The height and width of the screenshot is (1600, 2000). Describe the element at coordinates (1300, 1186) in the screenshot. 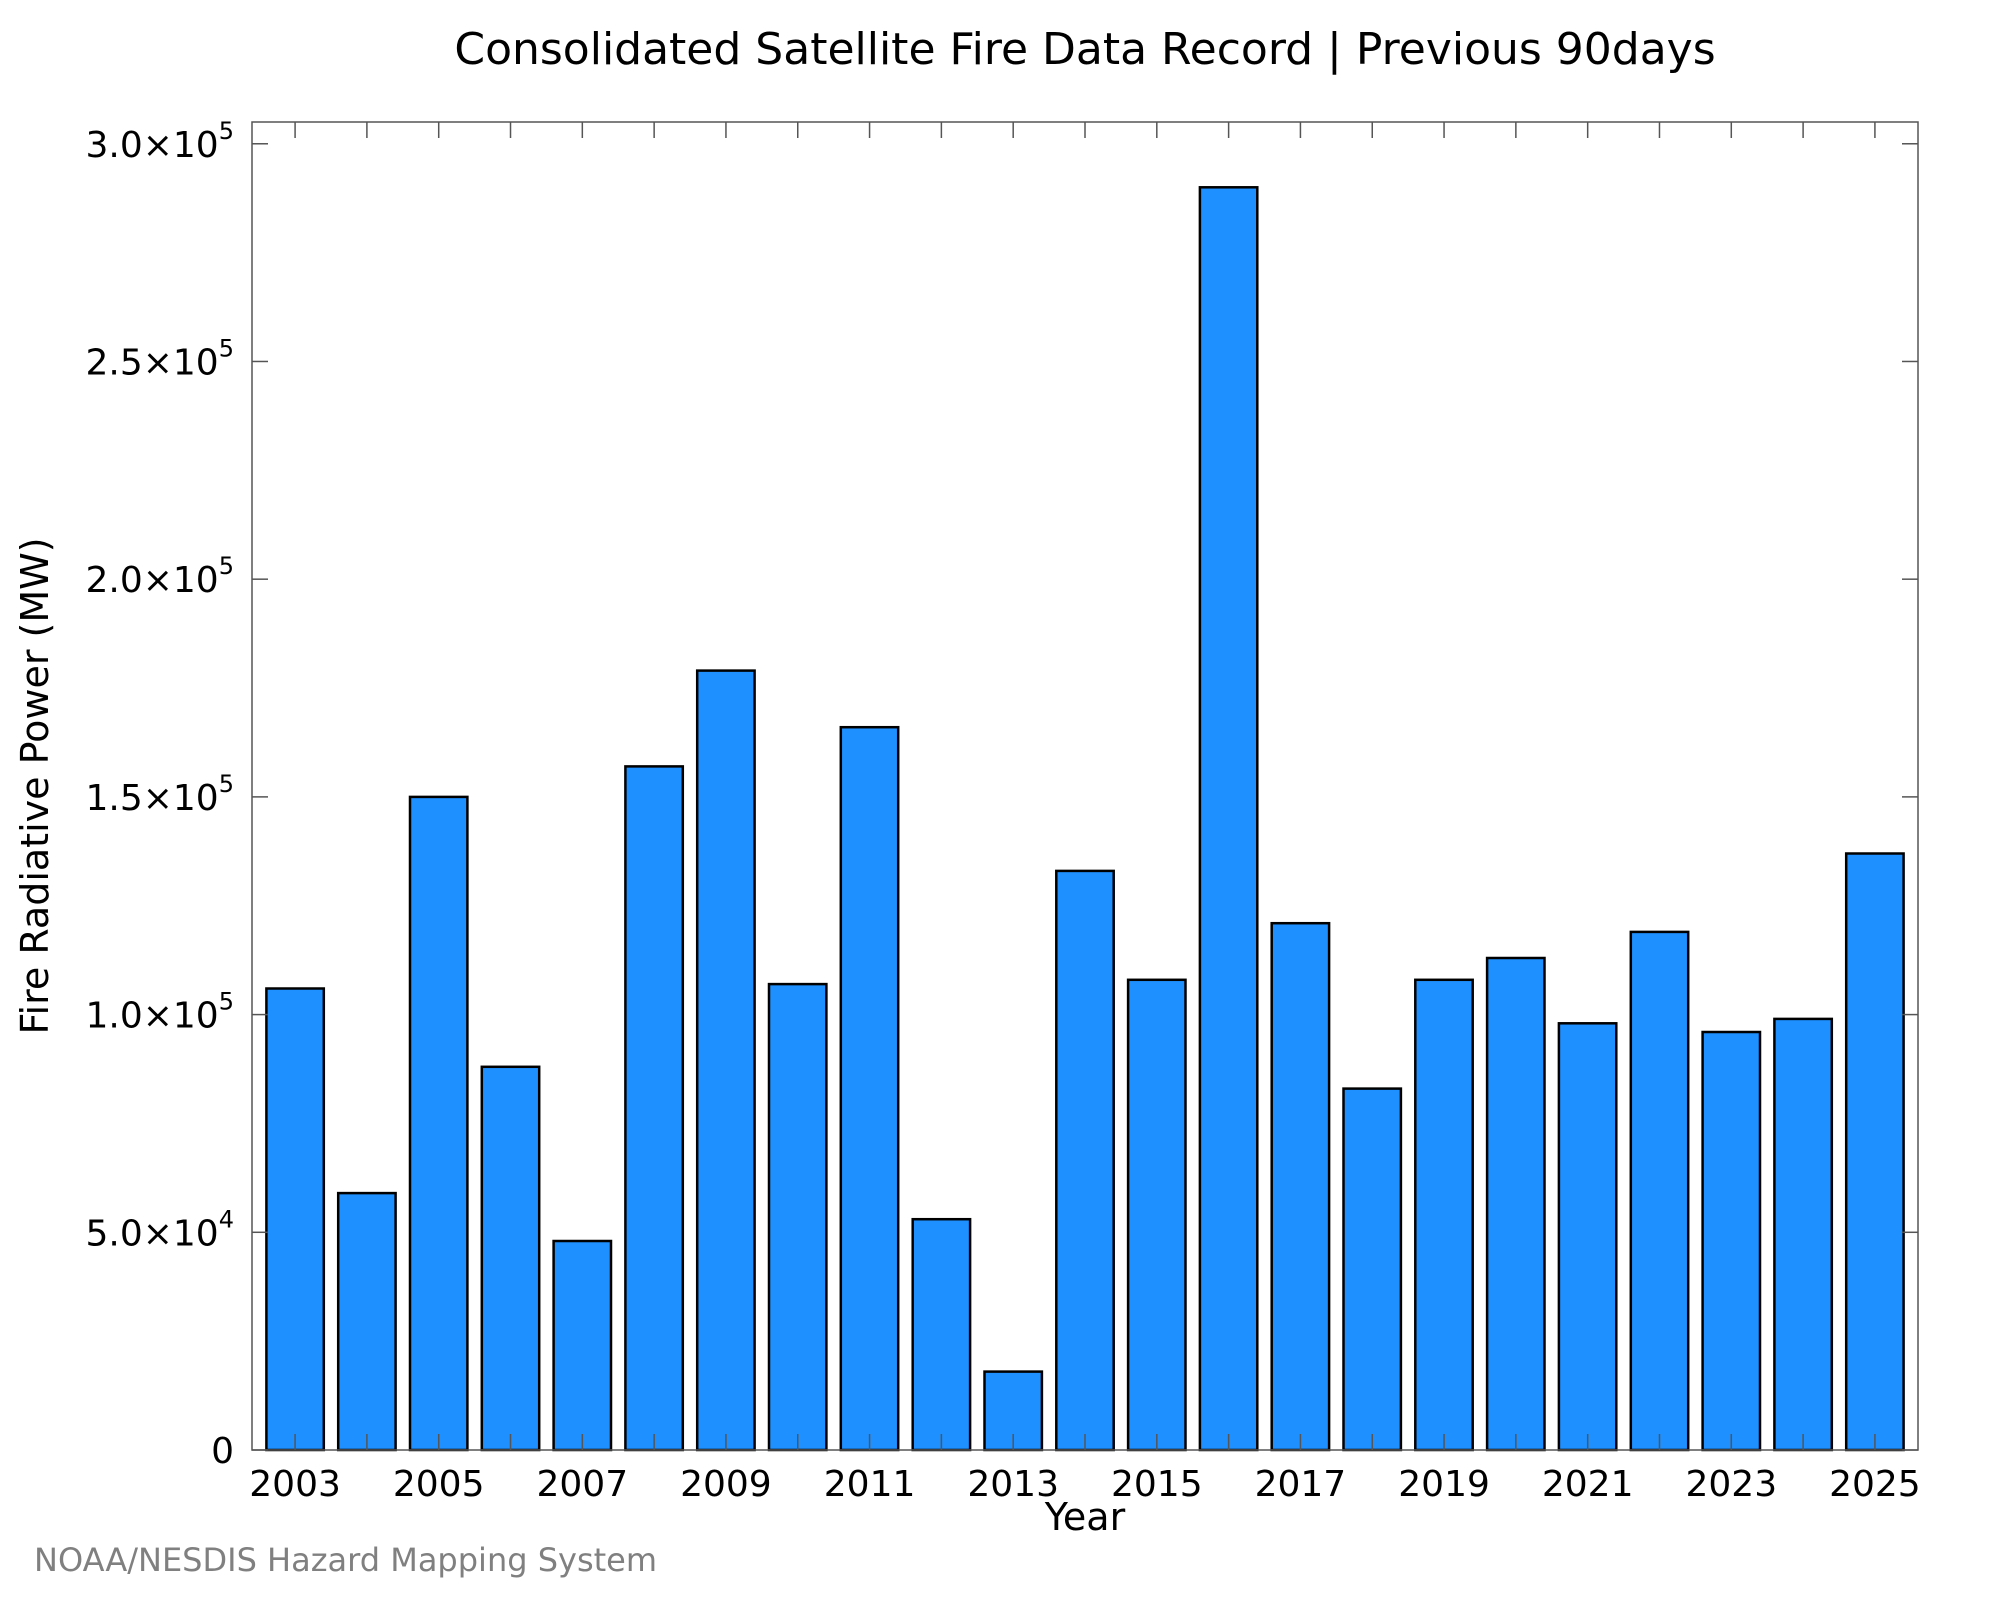

I see `bar-2017` at that location.